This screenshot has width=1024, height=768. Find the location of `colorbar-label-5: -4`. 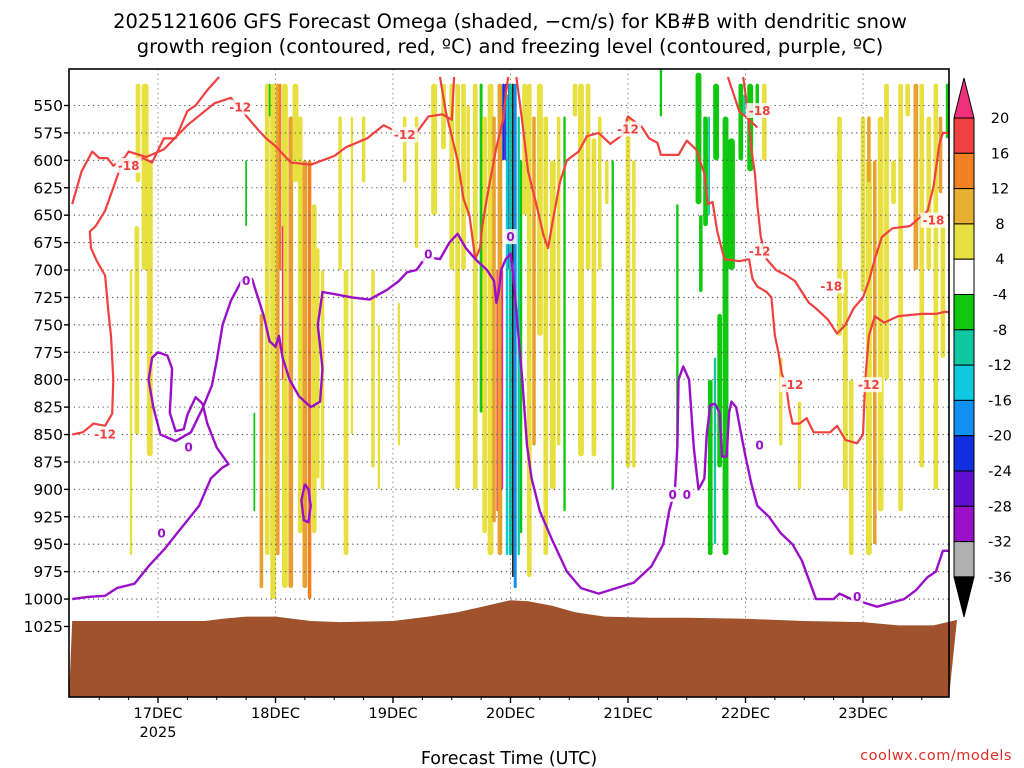

colorbar-label-5: -4 is located at coordinates (1000, 296).